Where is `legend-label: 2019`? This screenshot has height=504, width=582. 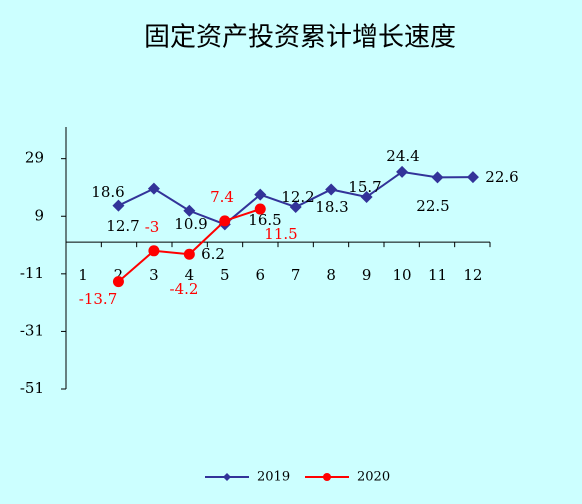 legend-label: 2019 is located at coordinates (273, 477).